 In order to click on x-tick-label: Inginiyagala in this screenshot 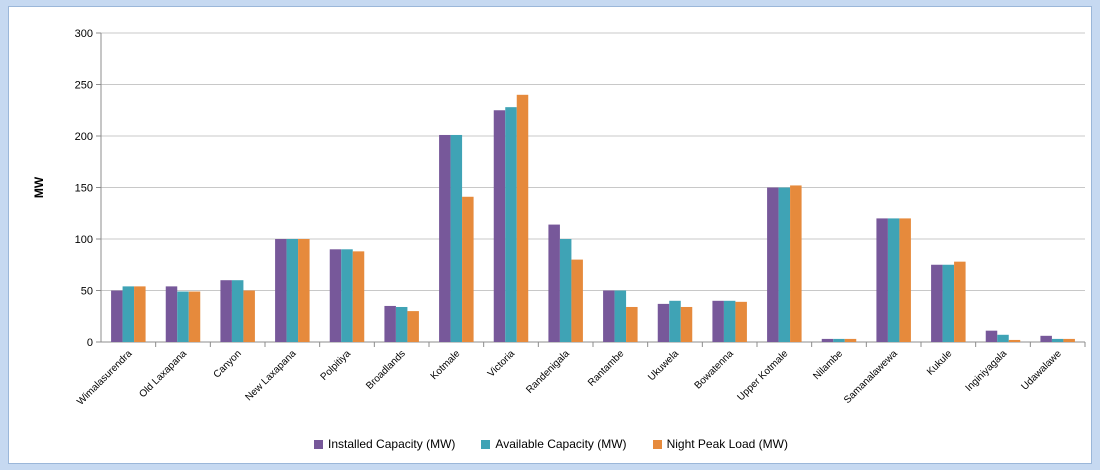, I will do `click(987, 371)`.